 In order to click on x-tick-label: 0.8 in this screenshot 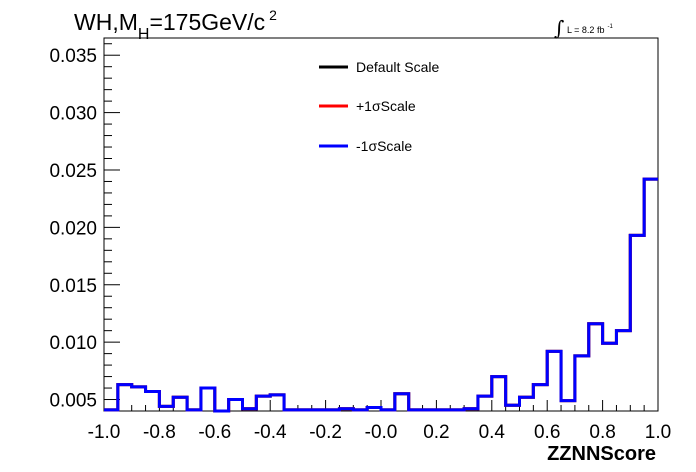, I will do `click(602, 432)`.